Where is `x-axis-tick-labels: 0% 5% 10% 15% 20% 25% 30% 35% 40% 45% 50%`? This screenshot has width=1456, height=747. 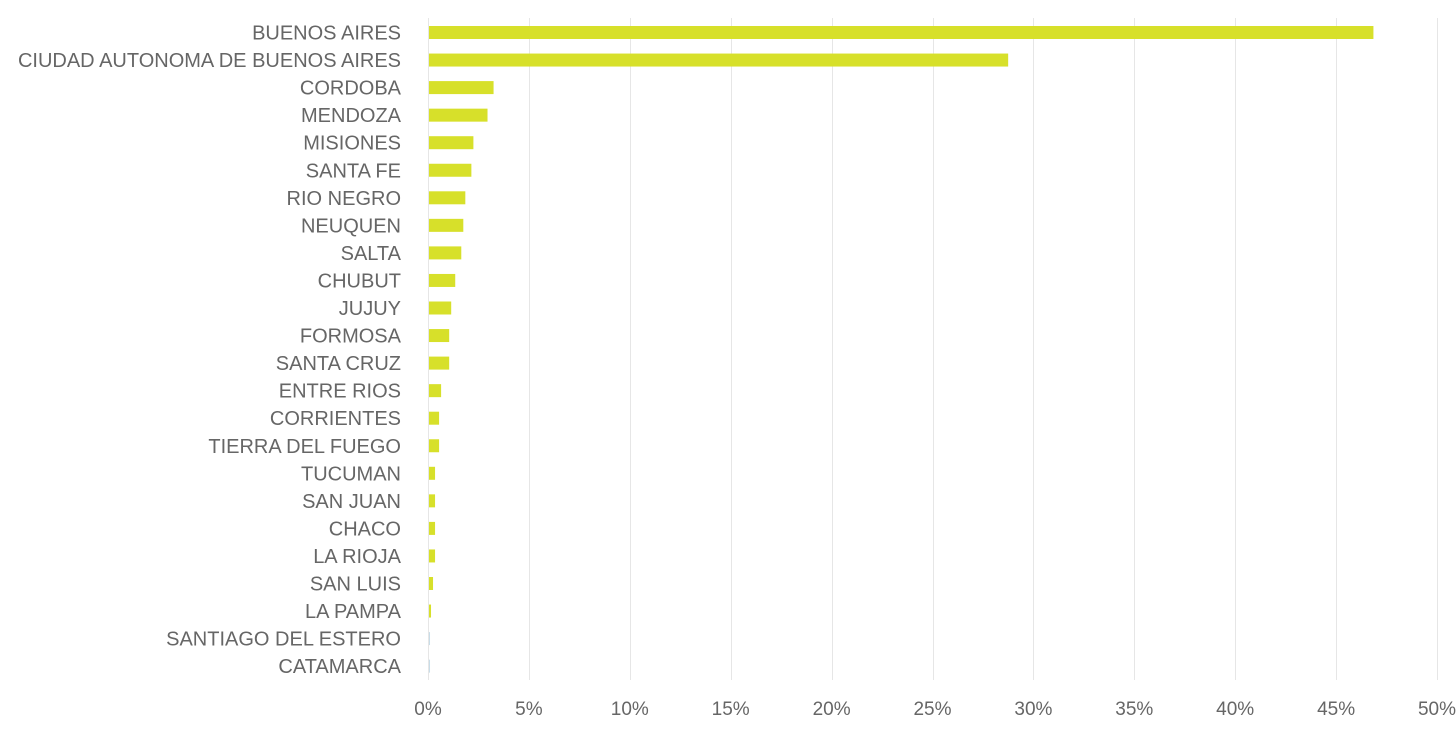 x-axis-tick-labels: 0% 5% 10% 15% 20% 25% 30% 35% 40% 45% 50% is located at coordinates (935, 709).